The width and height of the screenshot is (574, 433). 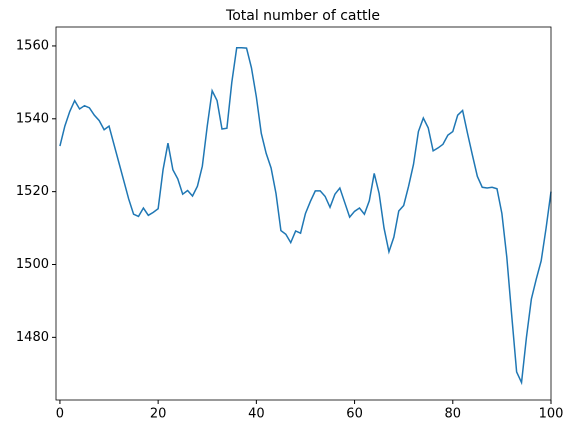 What do you see at coordinates (32, 118) in the screenshot?
I see `y-tick-label: 1540` at bounding box center [32, 118].